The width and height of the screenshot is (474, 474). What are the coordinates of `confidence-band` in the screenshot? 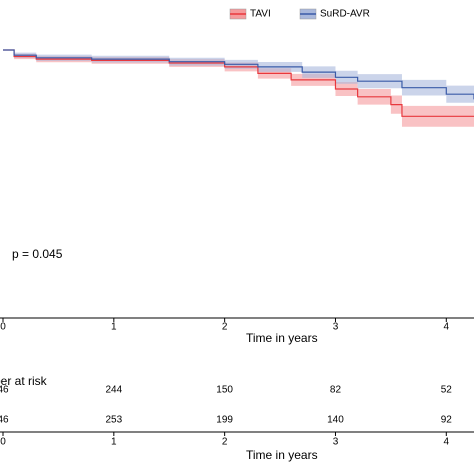 It's located at (238, 79).